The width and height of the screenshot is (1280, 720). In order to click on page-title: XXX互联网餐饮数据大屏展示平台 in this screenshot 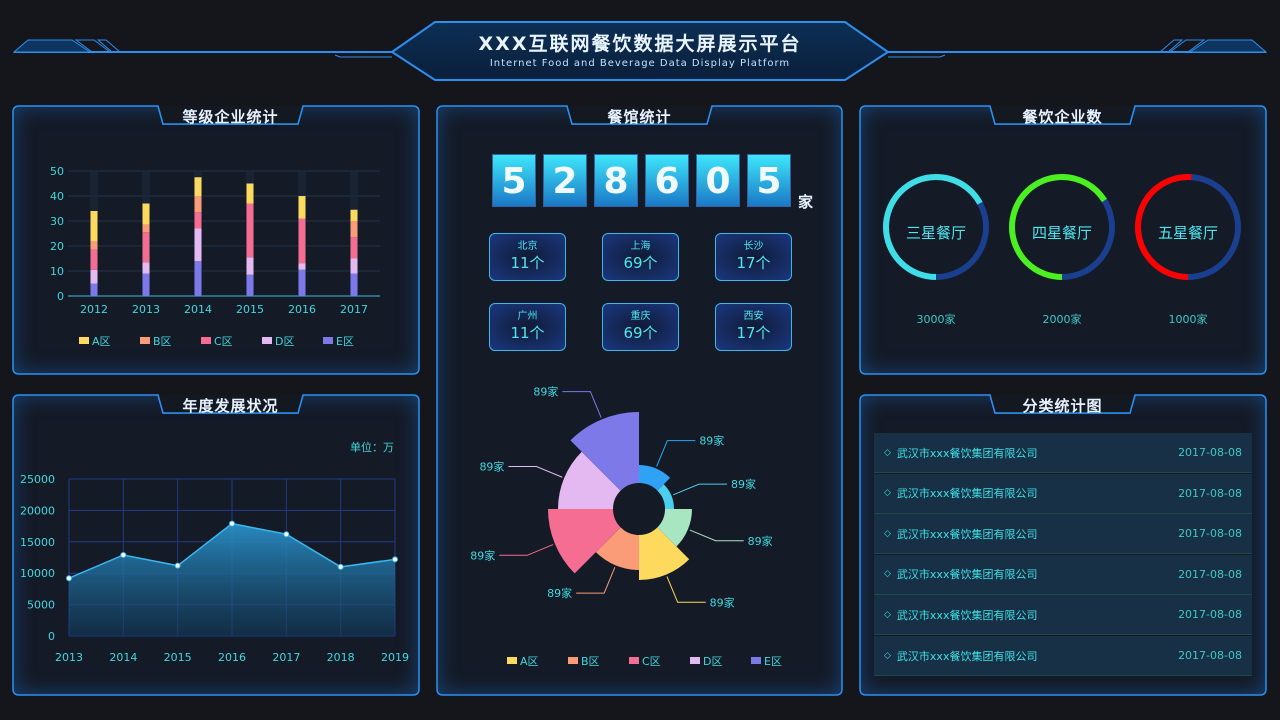, I will do `click(640, 44)`.